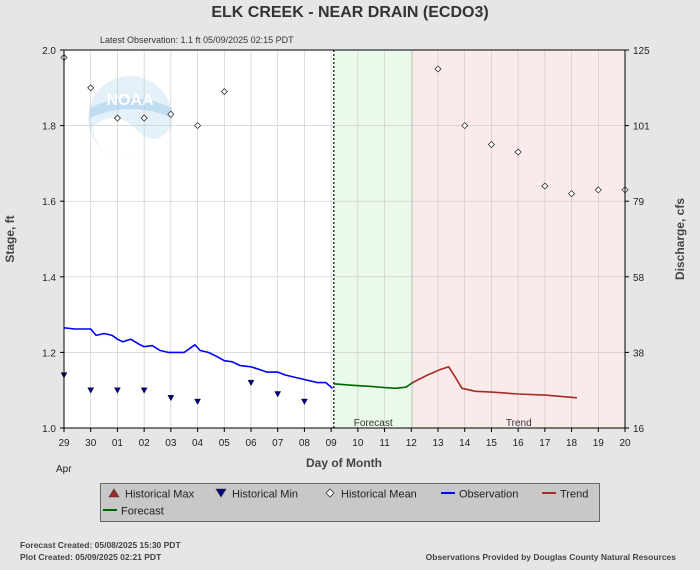 This screenshot has width=700, height=570. I want to click on y2-tick-label: 16, so click(639, 429).